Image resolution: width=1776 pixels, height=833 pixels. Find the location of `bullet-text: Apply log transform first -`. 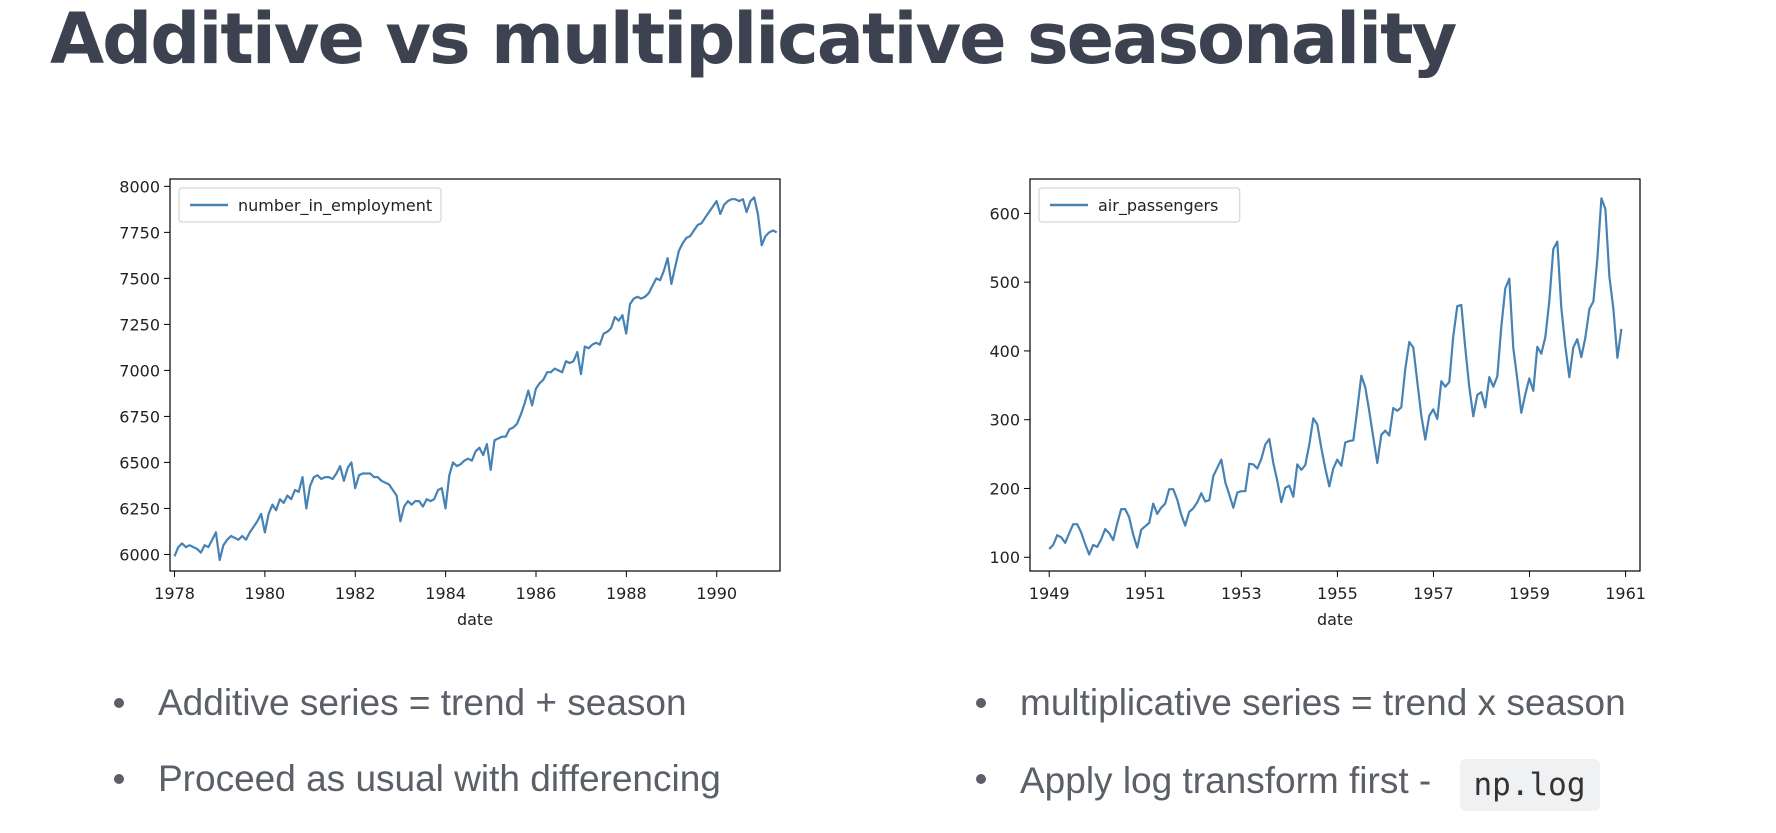

bullet-text: Apply log transform first - is located at coordinates (1226, 780).